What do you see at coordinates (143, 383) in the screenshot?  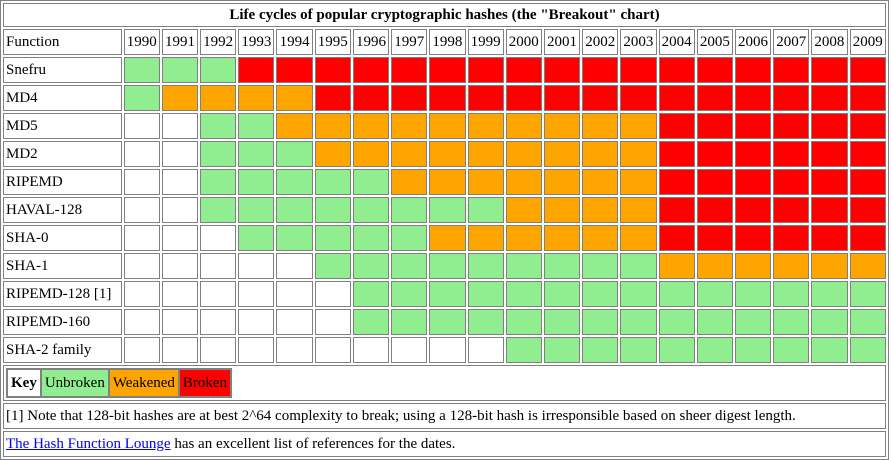 I see `key-weakened: Weakened` at bounding box center [143, 383].